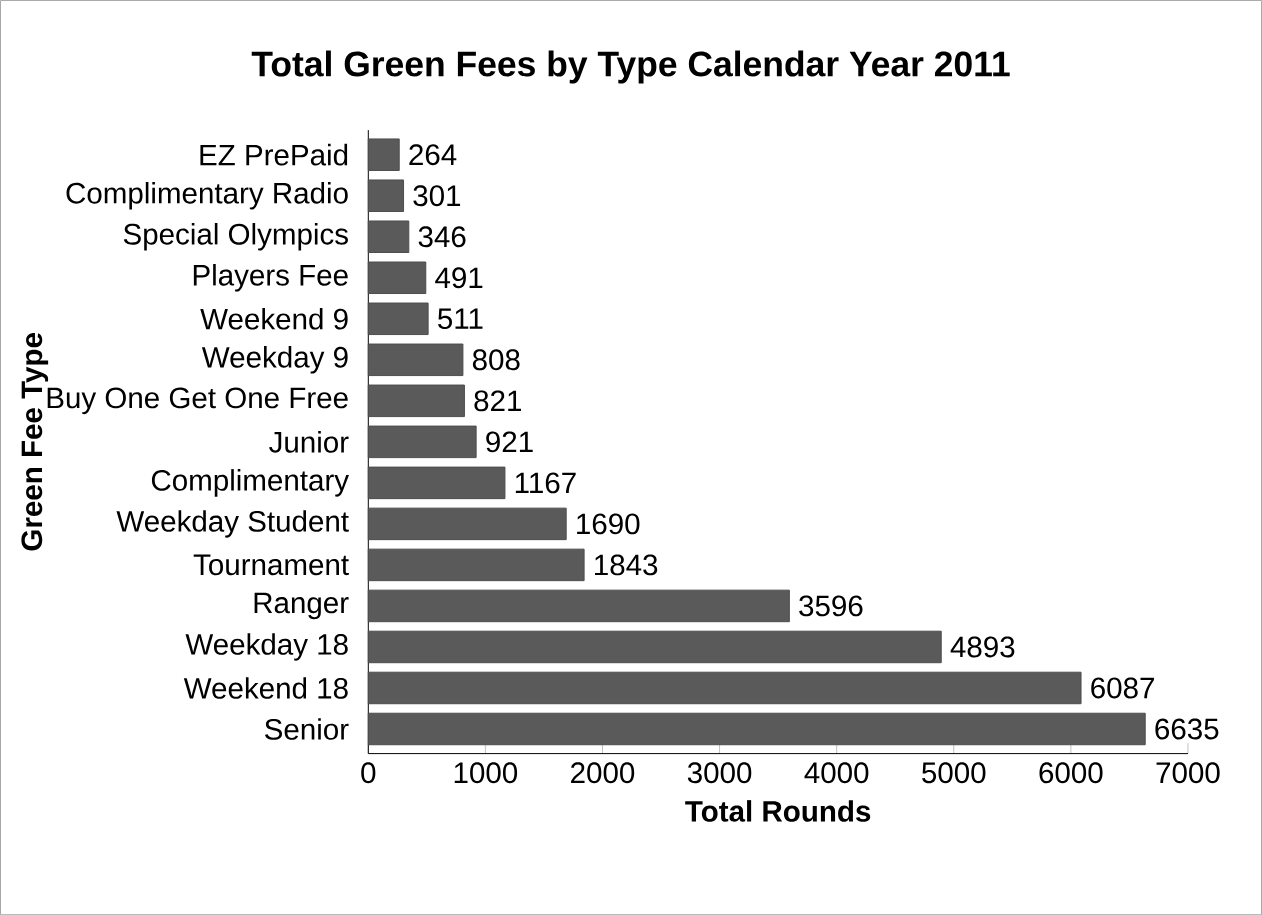 This screenshot has width=1262, height=915. Describe the element at coordinates (982, 647) in the screenshot. I see `data-label: 4893` at that location.